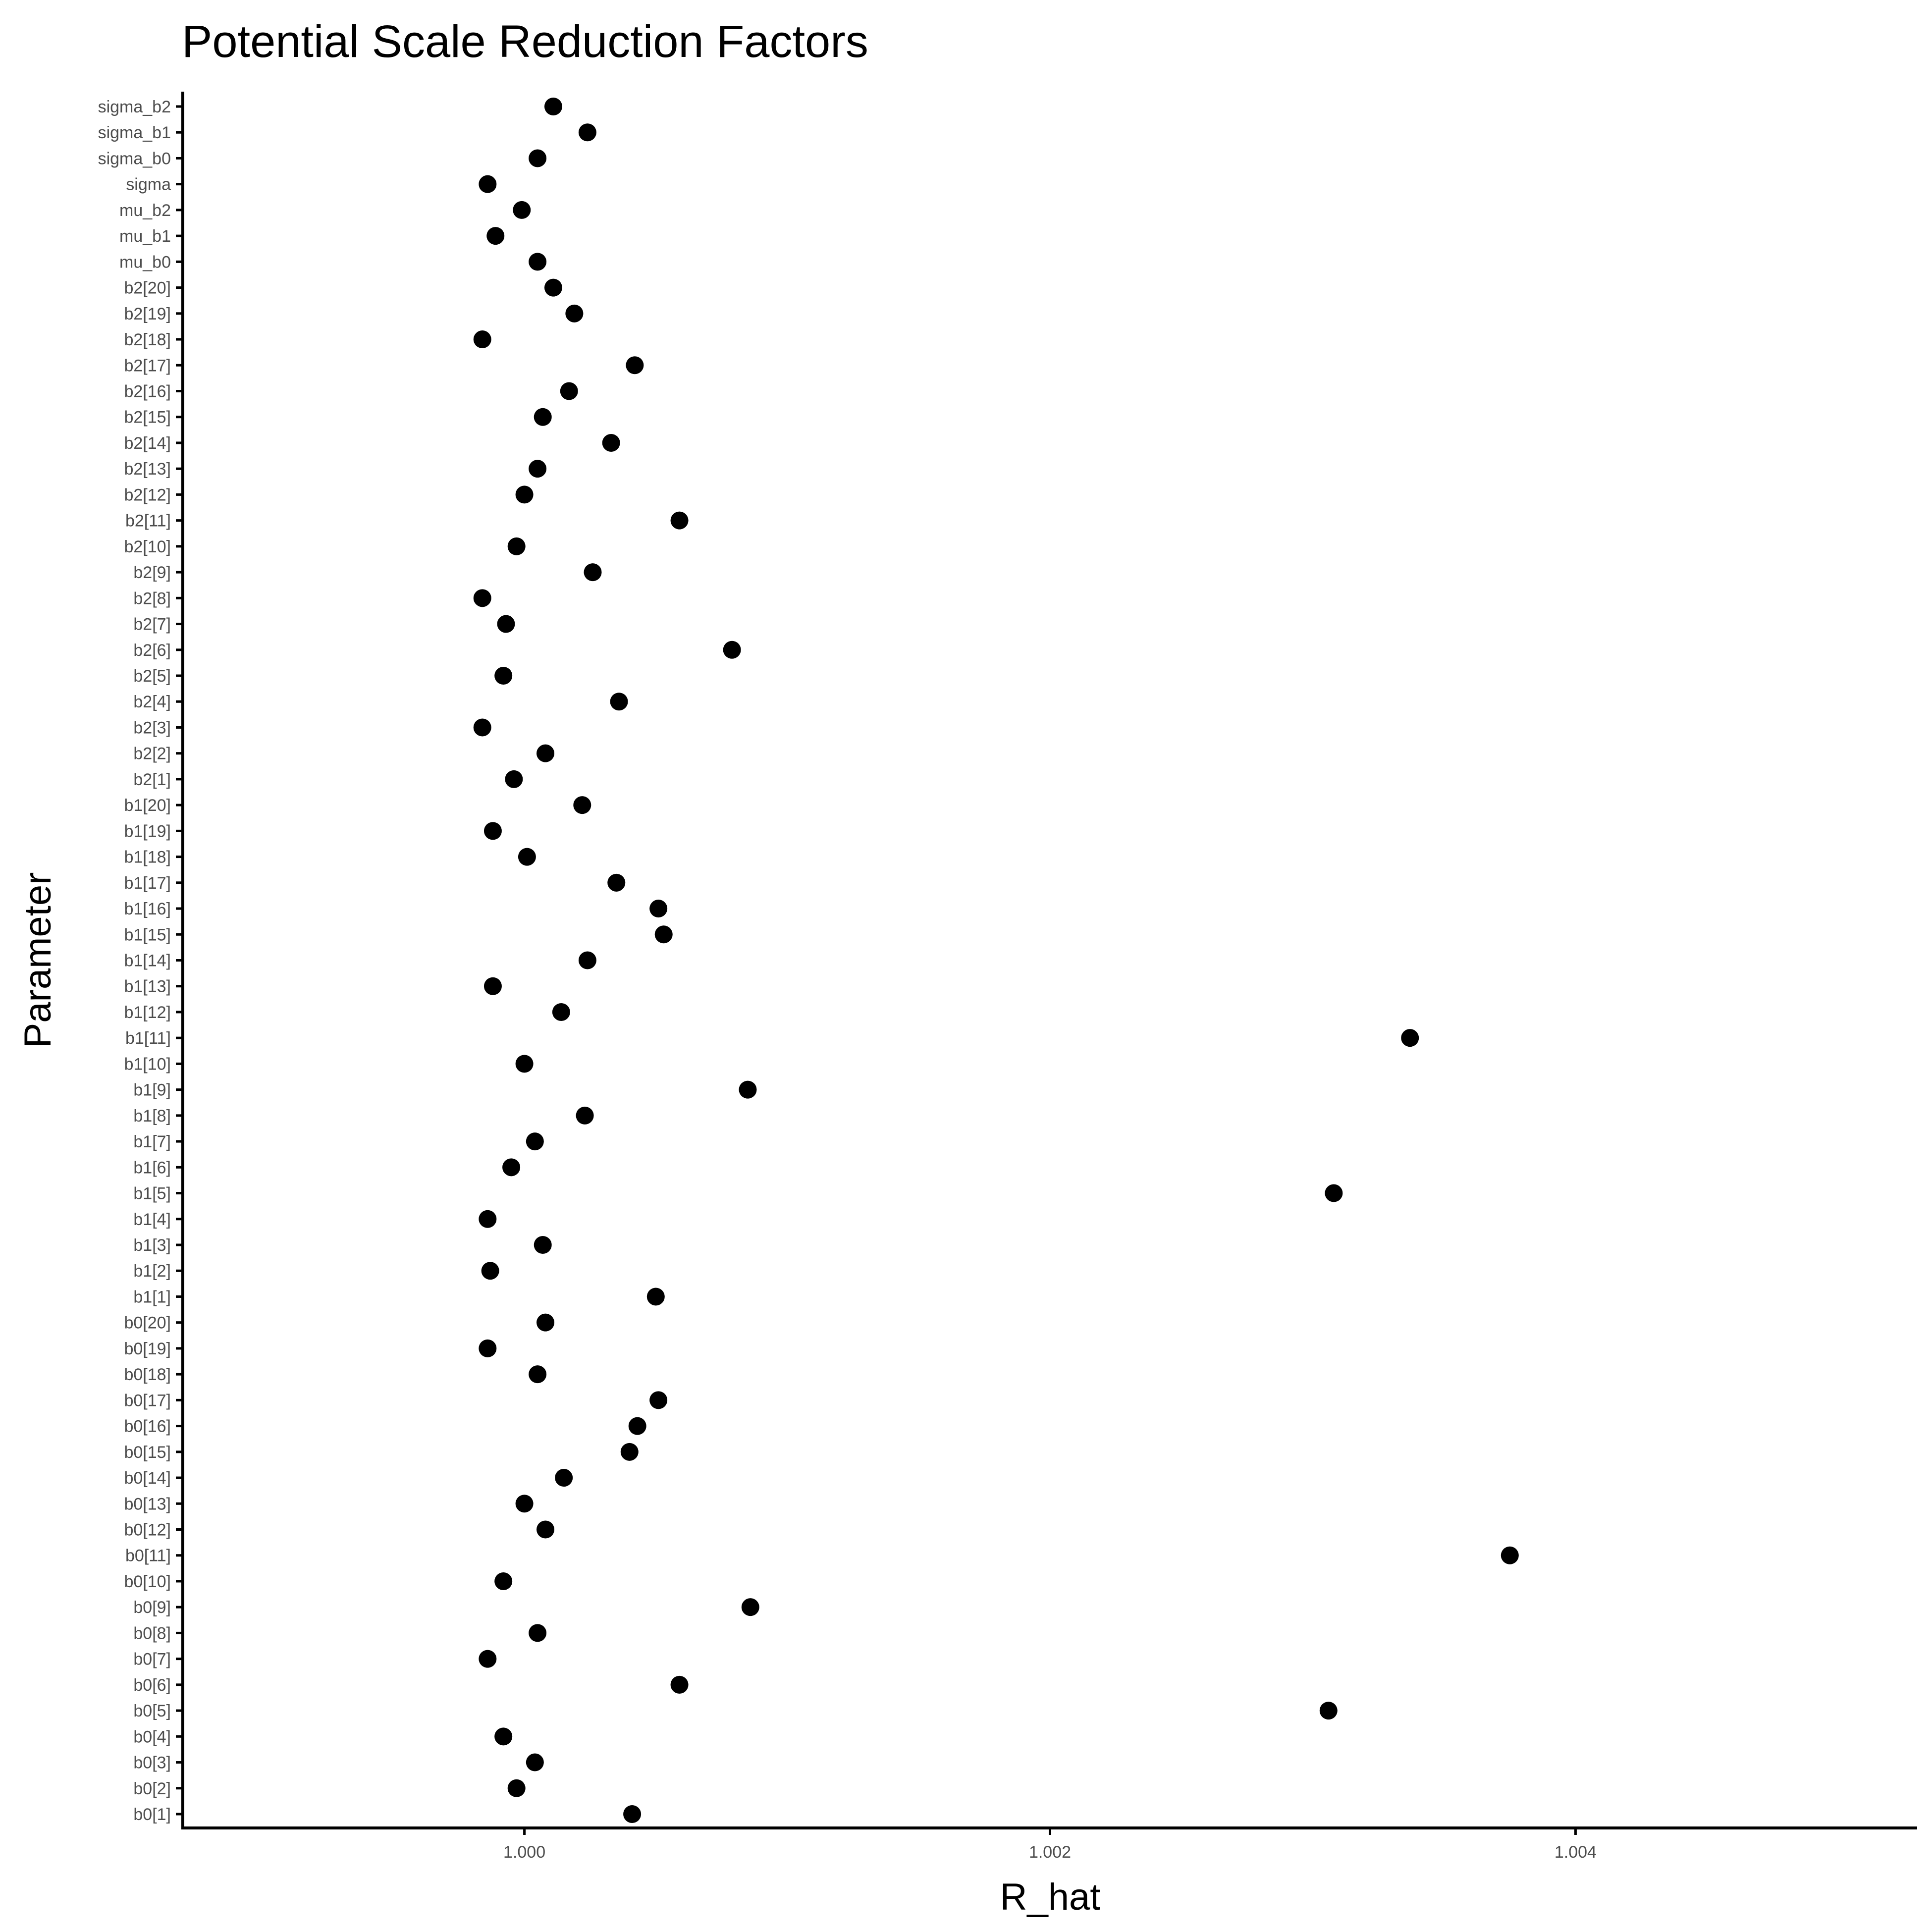  Describe the element at coordinates (147, 1374) in the screenshot. I see `y-tick-label: b0[18]` at that location.